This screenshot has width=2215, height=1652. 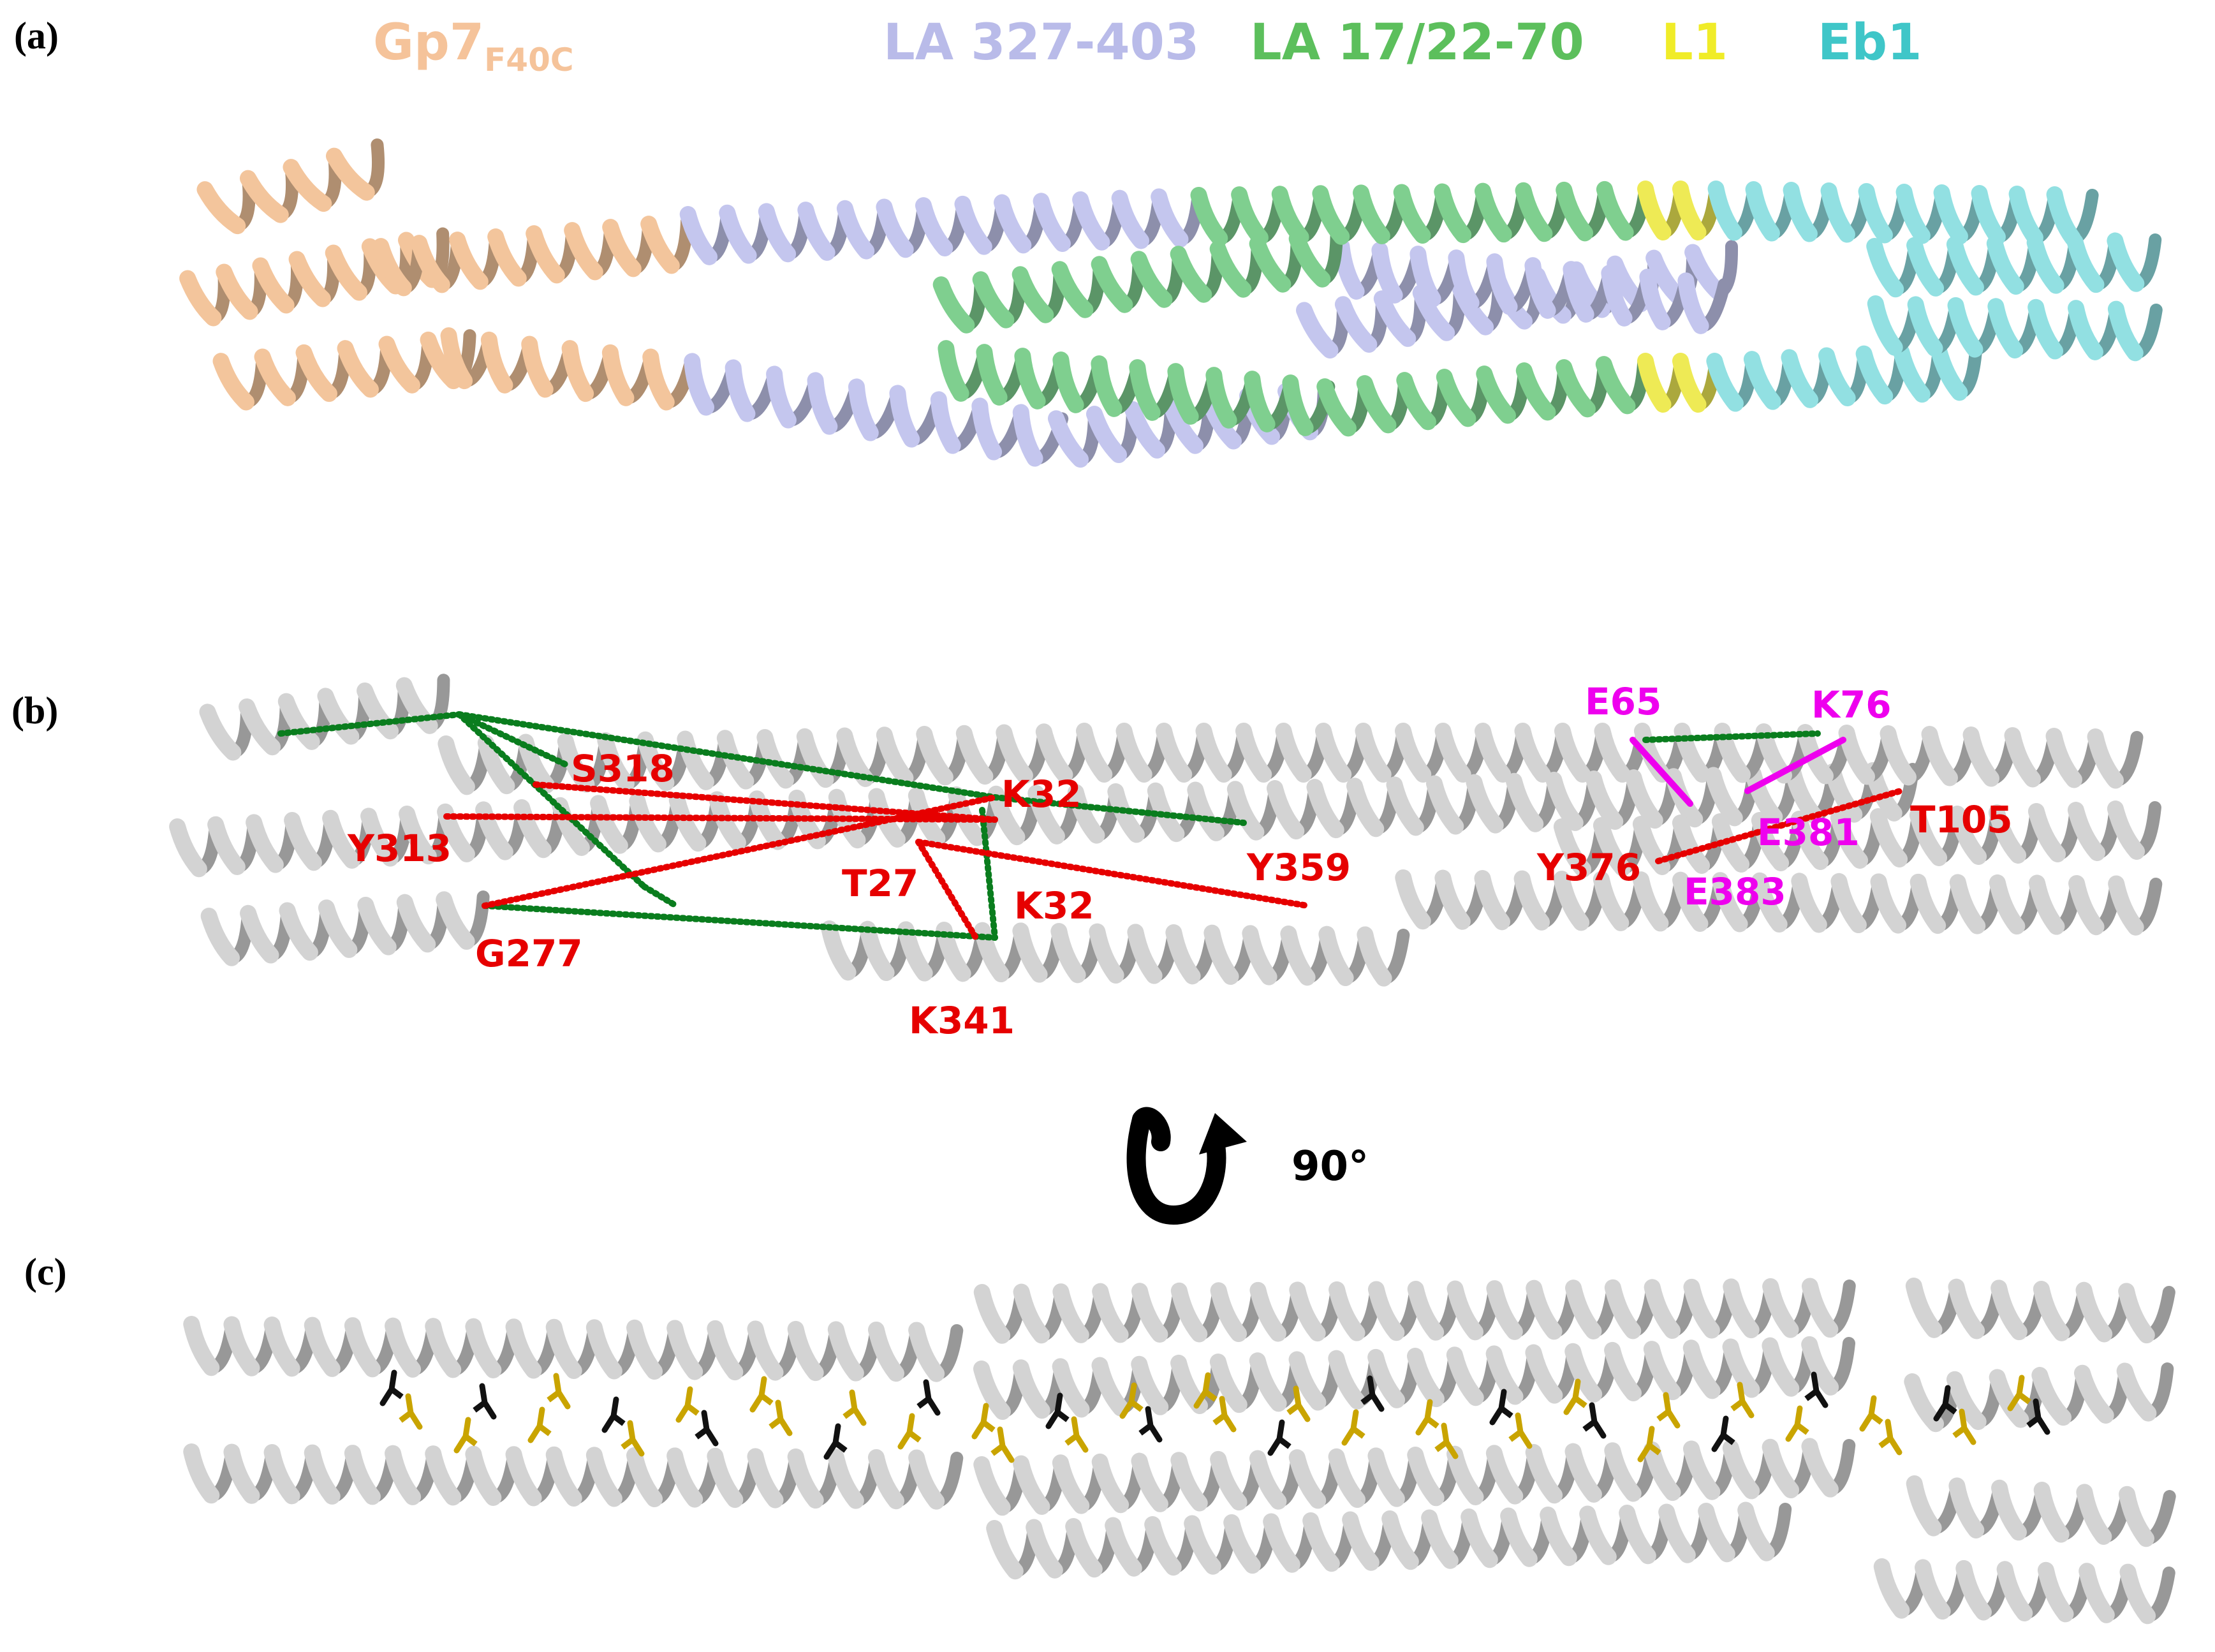 What do you see at coordinates (1870, 42) in the screenshot?
I see `legend-eb1: Eb1` at bounding box center [1870, 42].